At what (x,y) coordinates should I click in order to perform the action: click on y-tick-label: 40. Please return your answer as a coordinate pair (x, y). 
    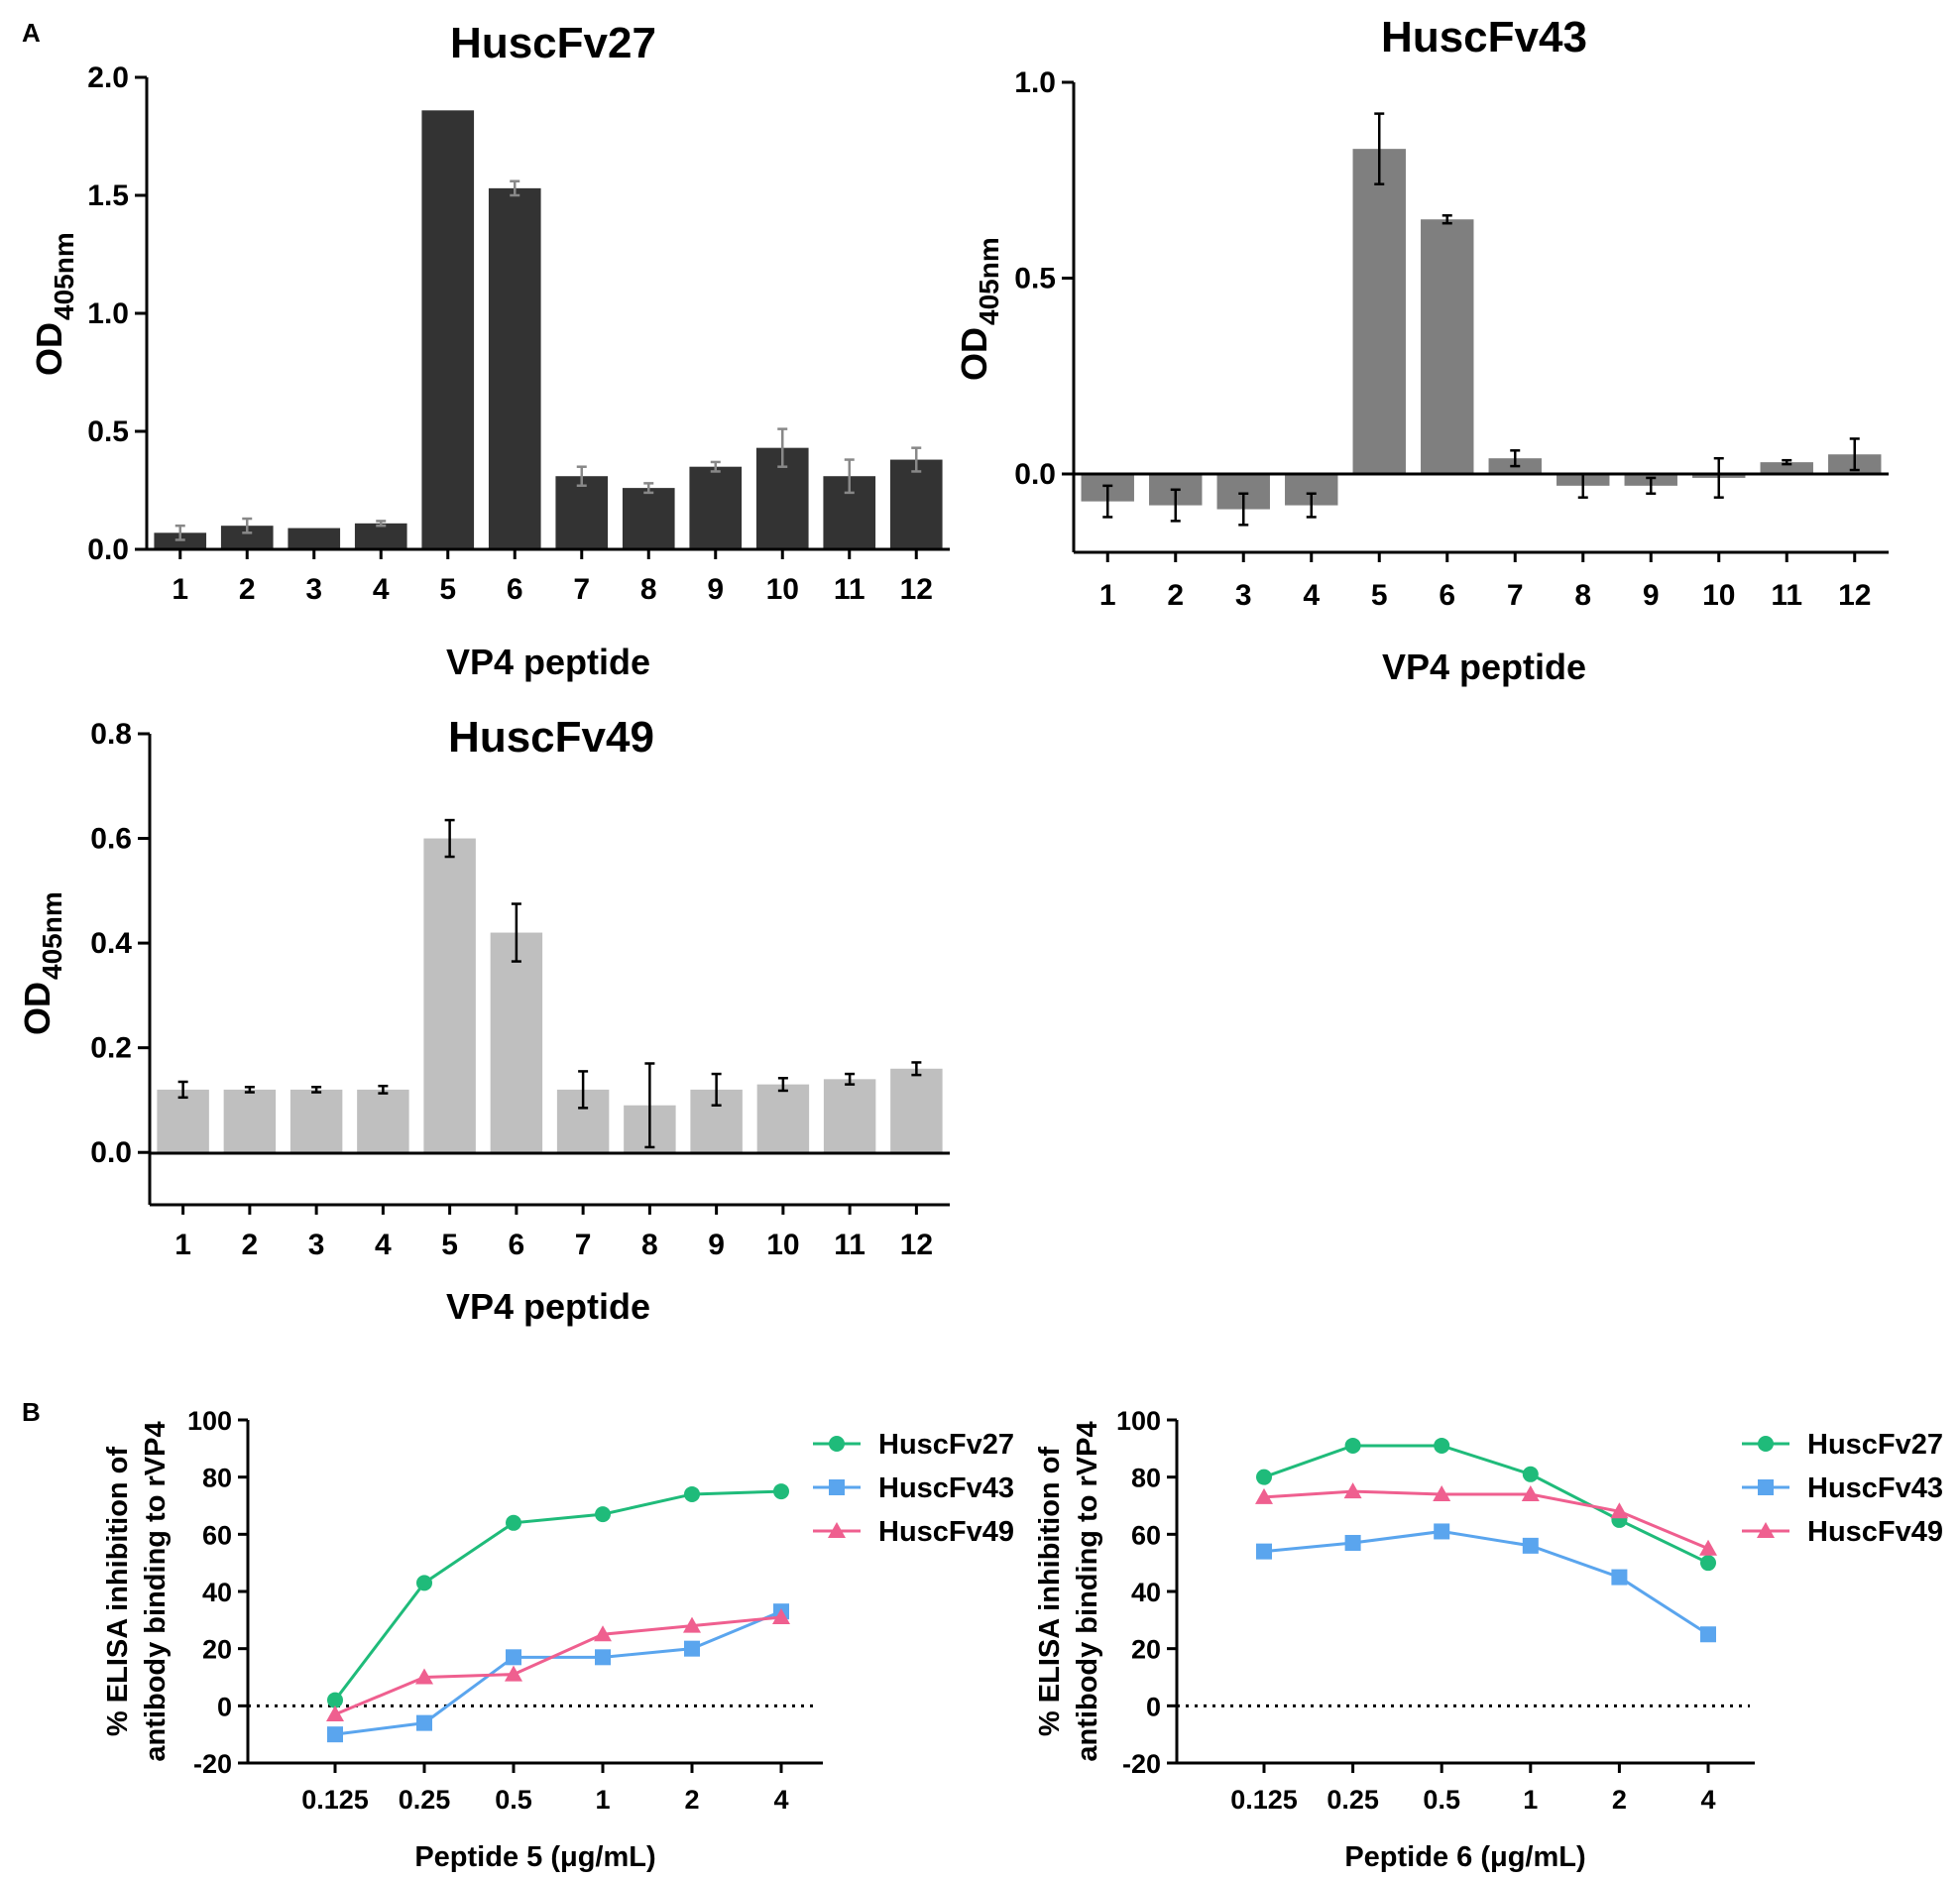
    Looking at the image, I should click on (1146, 1592).